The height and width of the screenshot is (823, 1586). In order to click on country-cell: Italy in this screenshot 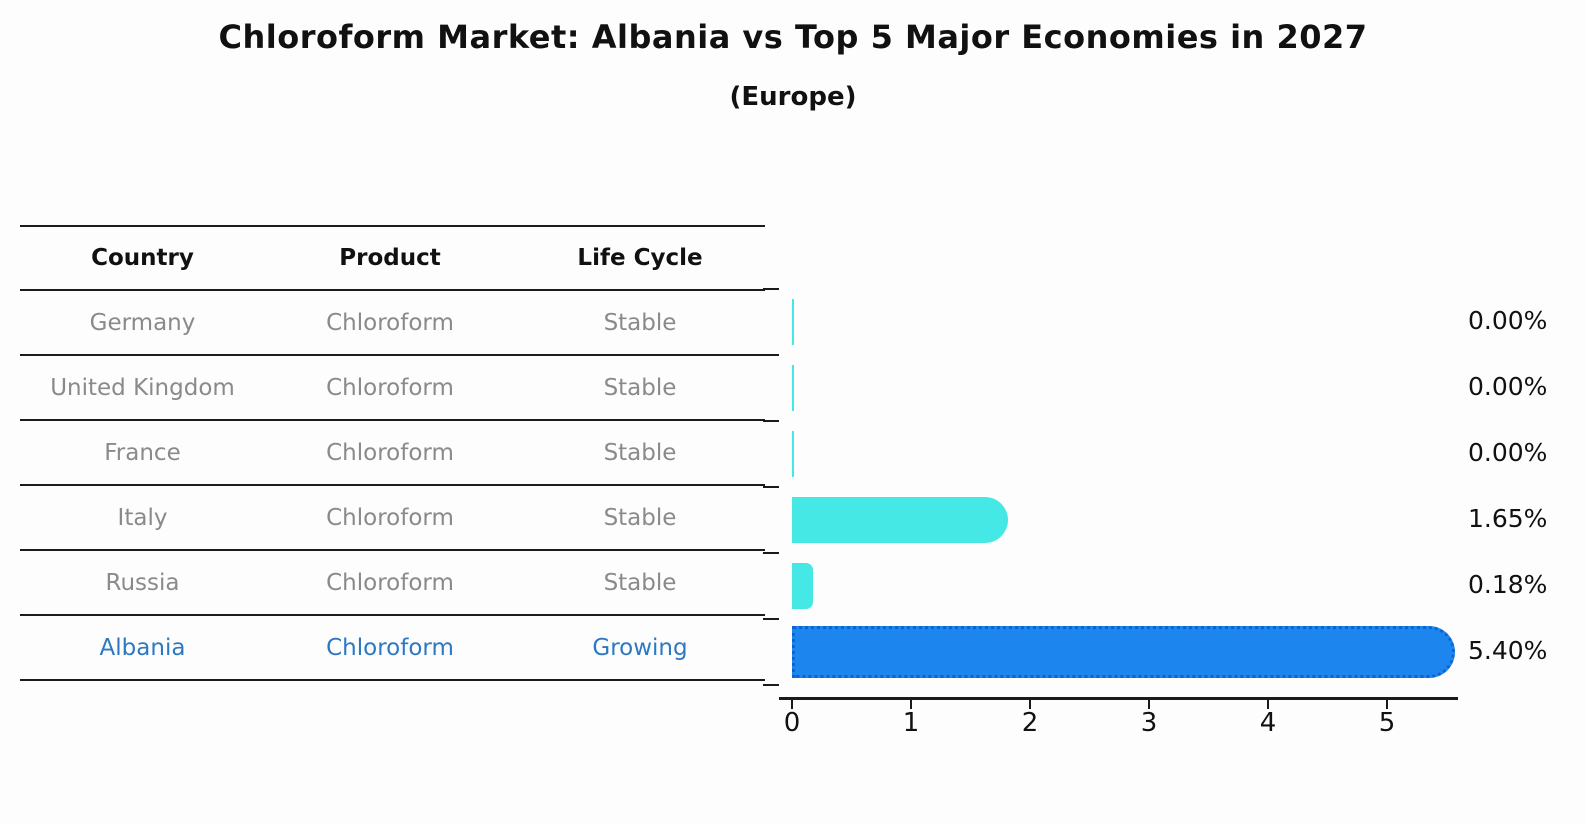, I will do `click(142, 517)`.